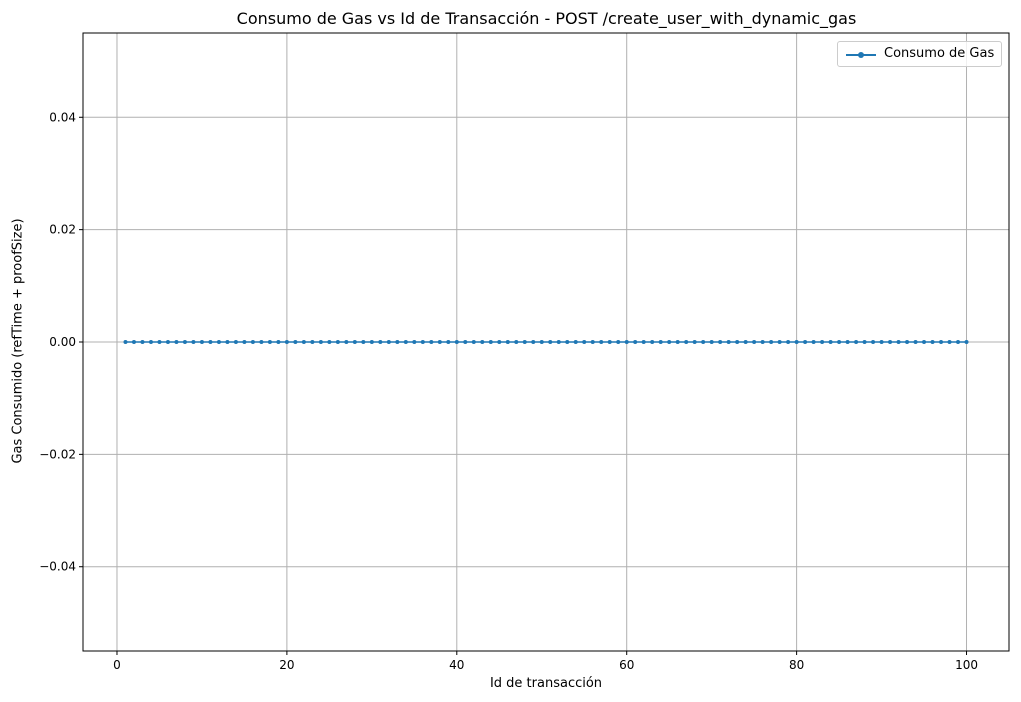  I want to click on x-tick-label: 100, so click(966, 665).